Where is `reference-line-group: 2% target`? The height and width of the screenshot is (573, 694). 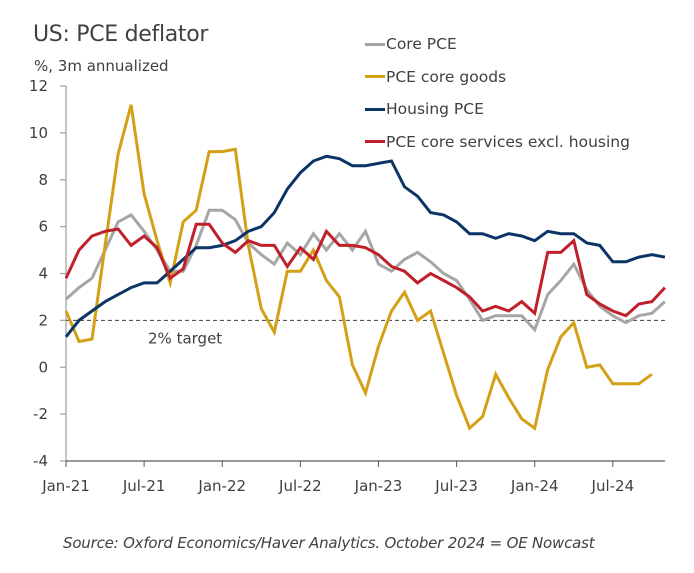
reference-line-group: 2% target is located at coordinates (365, 333).